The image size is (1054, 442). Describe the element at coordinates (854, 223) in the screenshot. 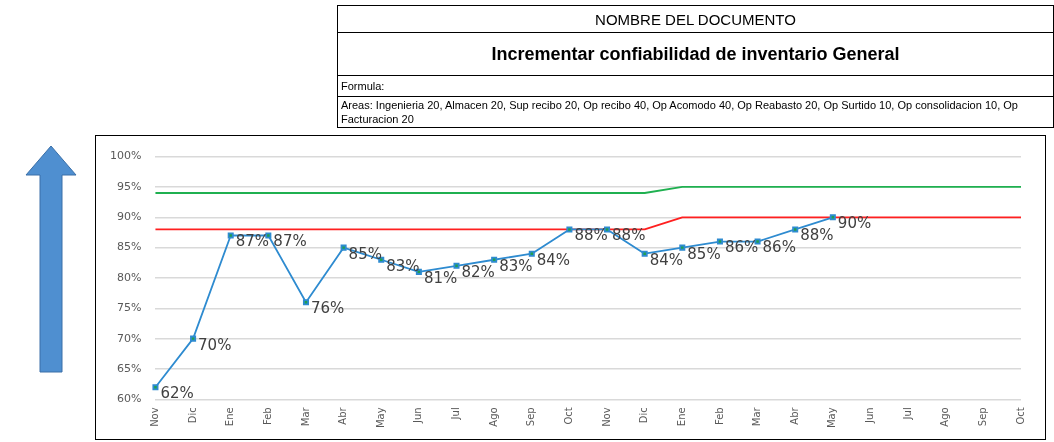

I see `data-label: 90%` at that location.